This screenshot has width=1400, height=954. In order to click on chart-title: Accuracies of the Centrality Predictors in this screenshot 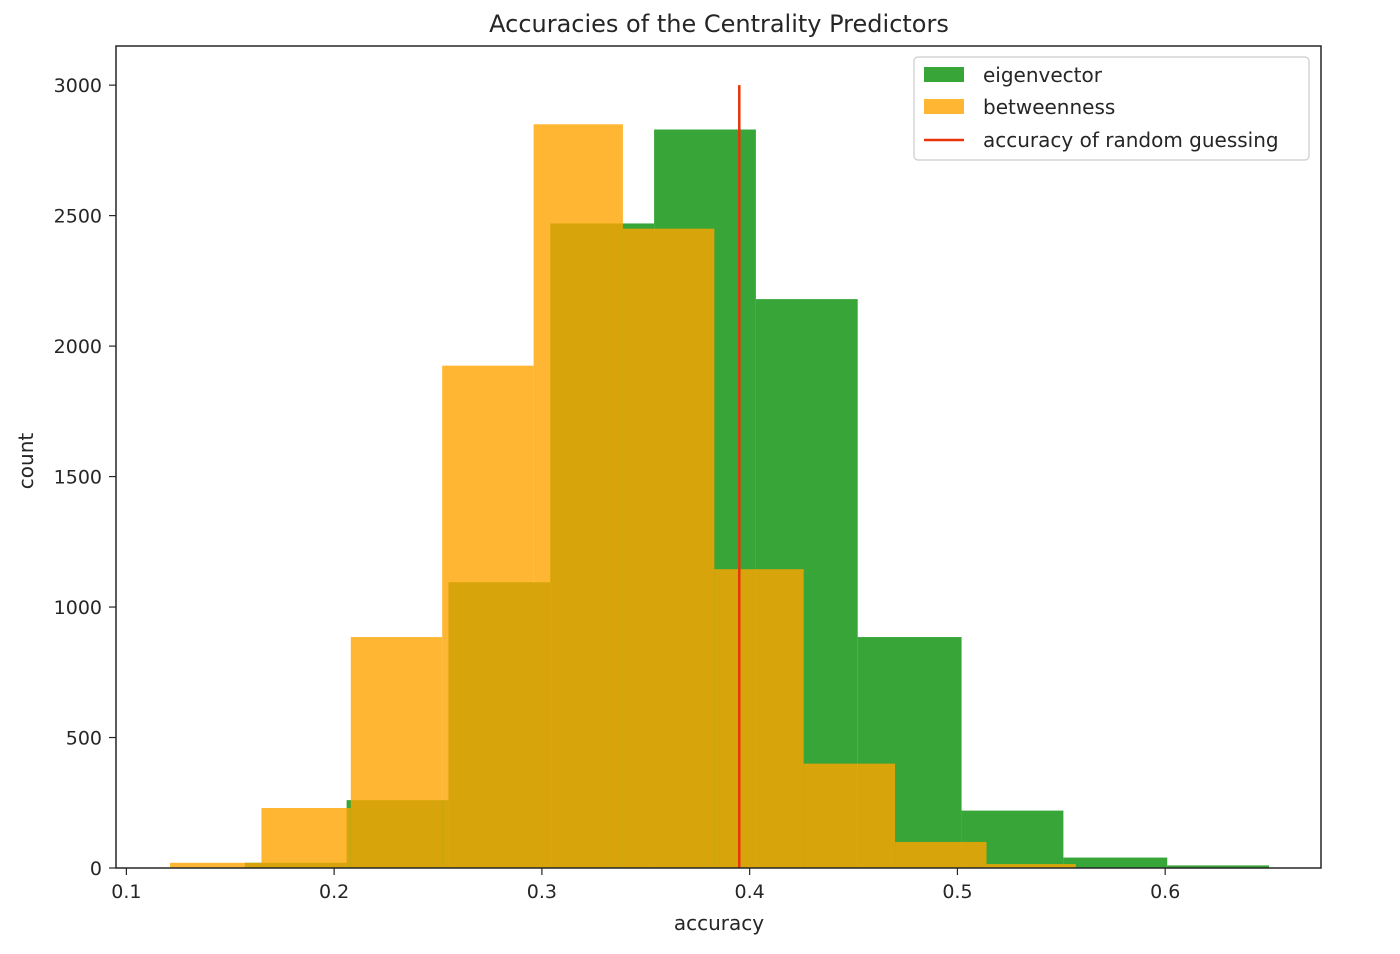, I will do `click(719, 24)`.